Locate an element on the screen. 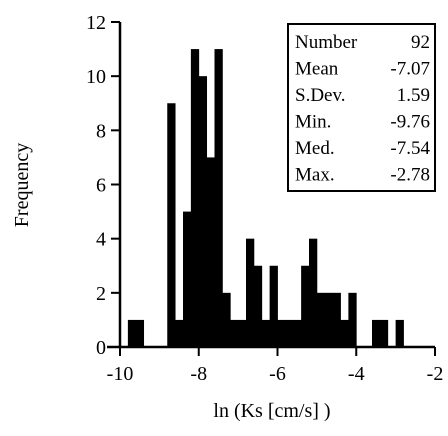 This screenshot has height=436, width=448. stats-value: -9.76 is located at coordinates (410, 122).